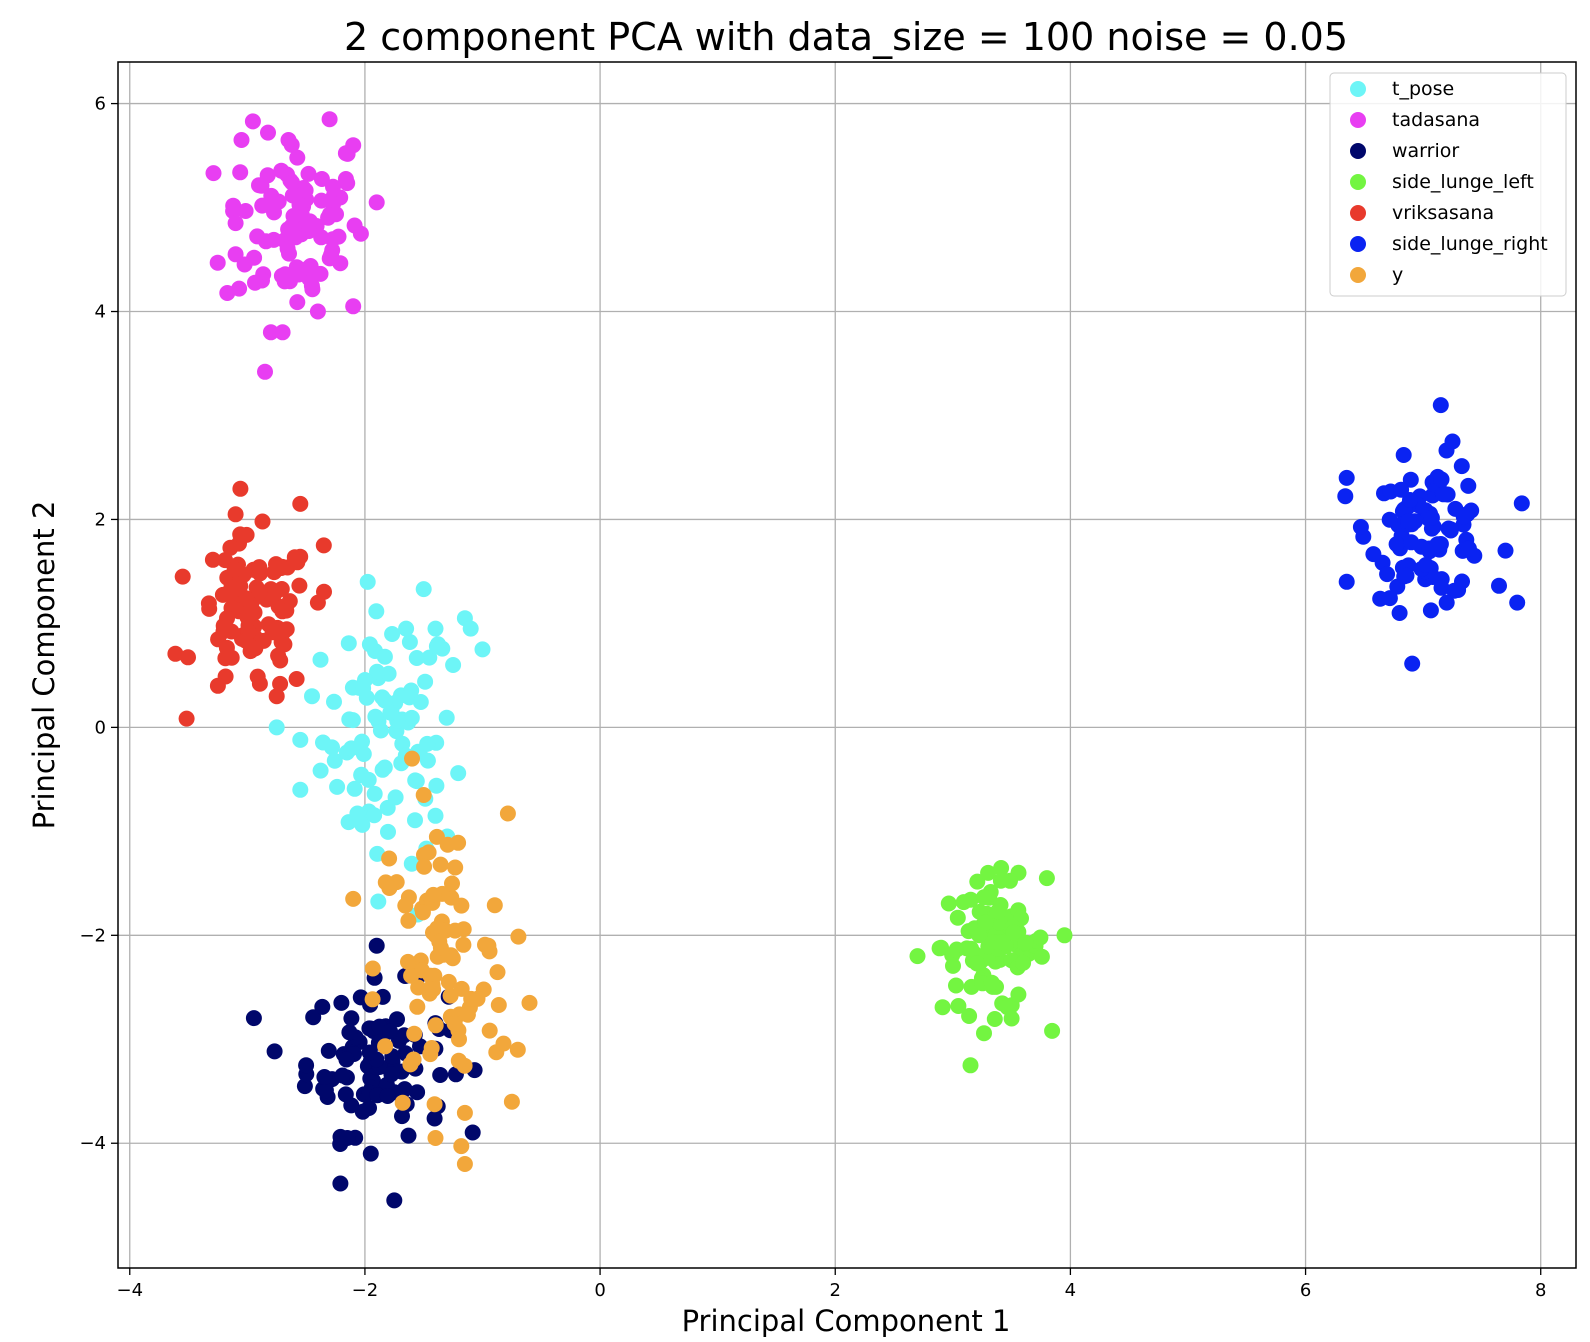  Describe the element at coordinates (1425, 151) in the screenshot. I see `legend-label: warrior` at that location.